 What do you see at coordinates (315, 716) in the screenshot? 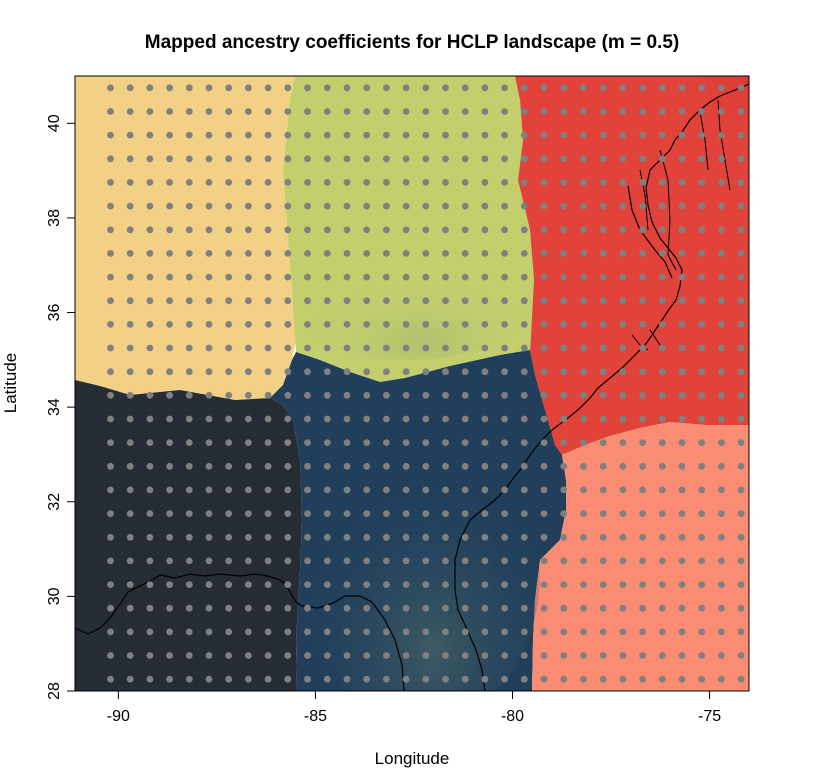
I see `x-tick-label: -85` at bounding box center [315, 716].